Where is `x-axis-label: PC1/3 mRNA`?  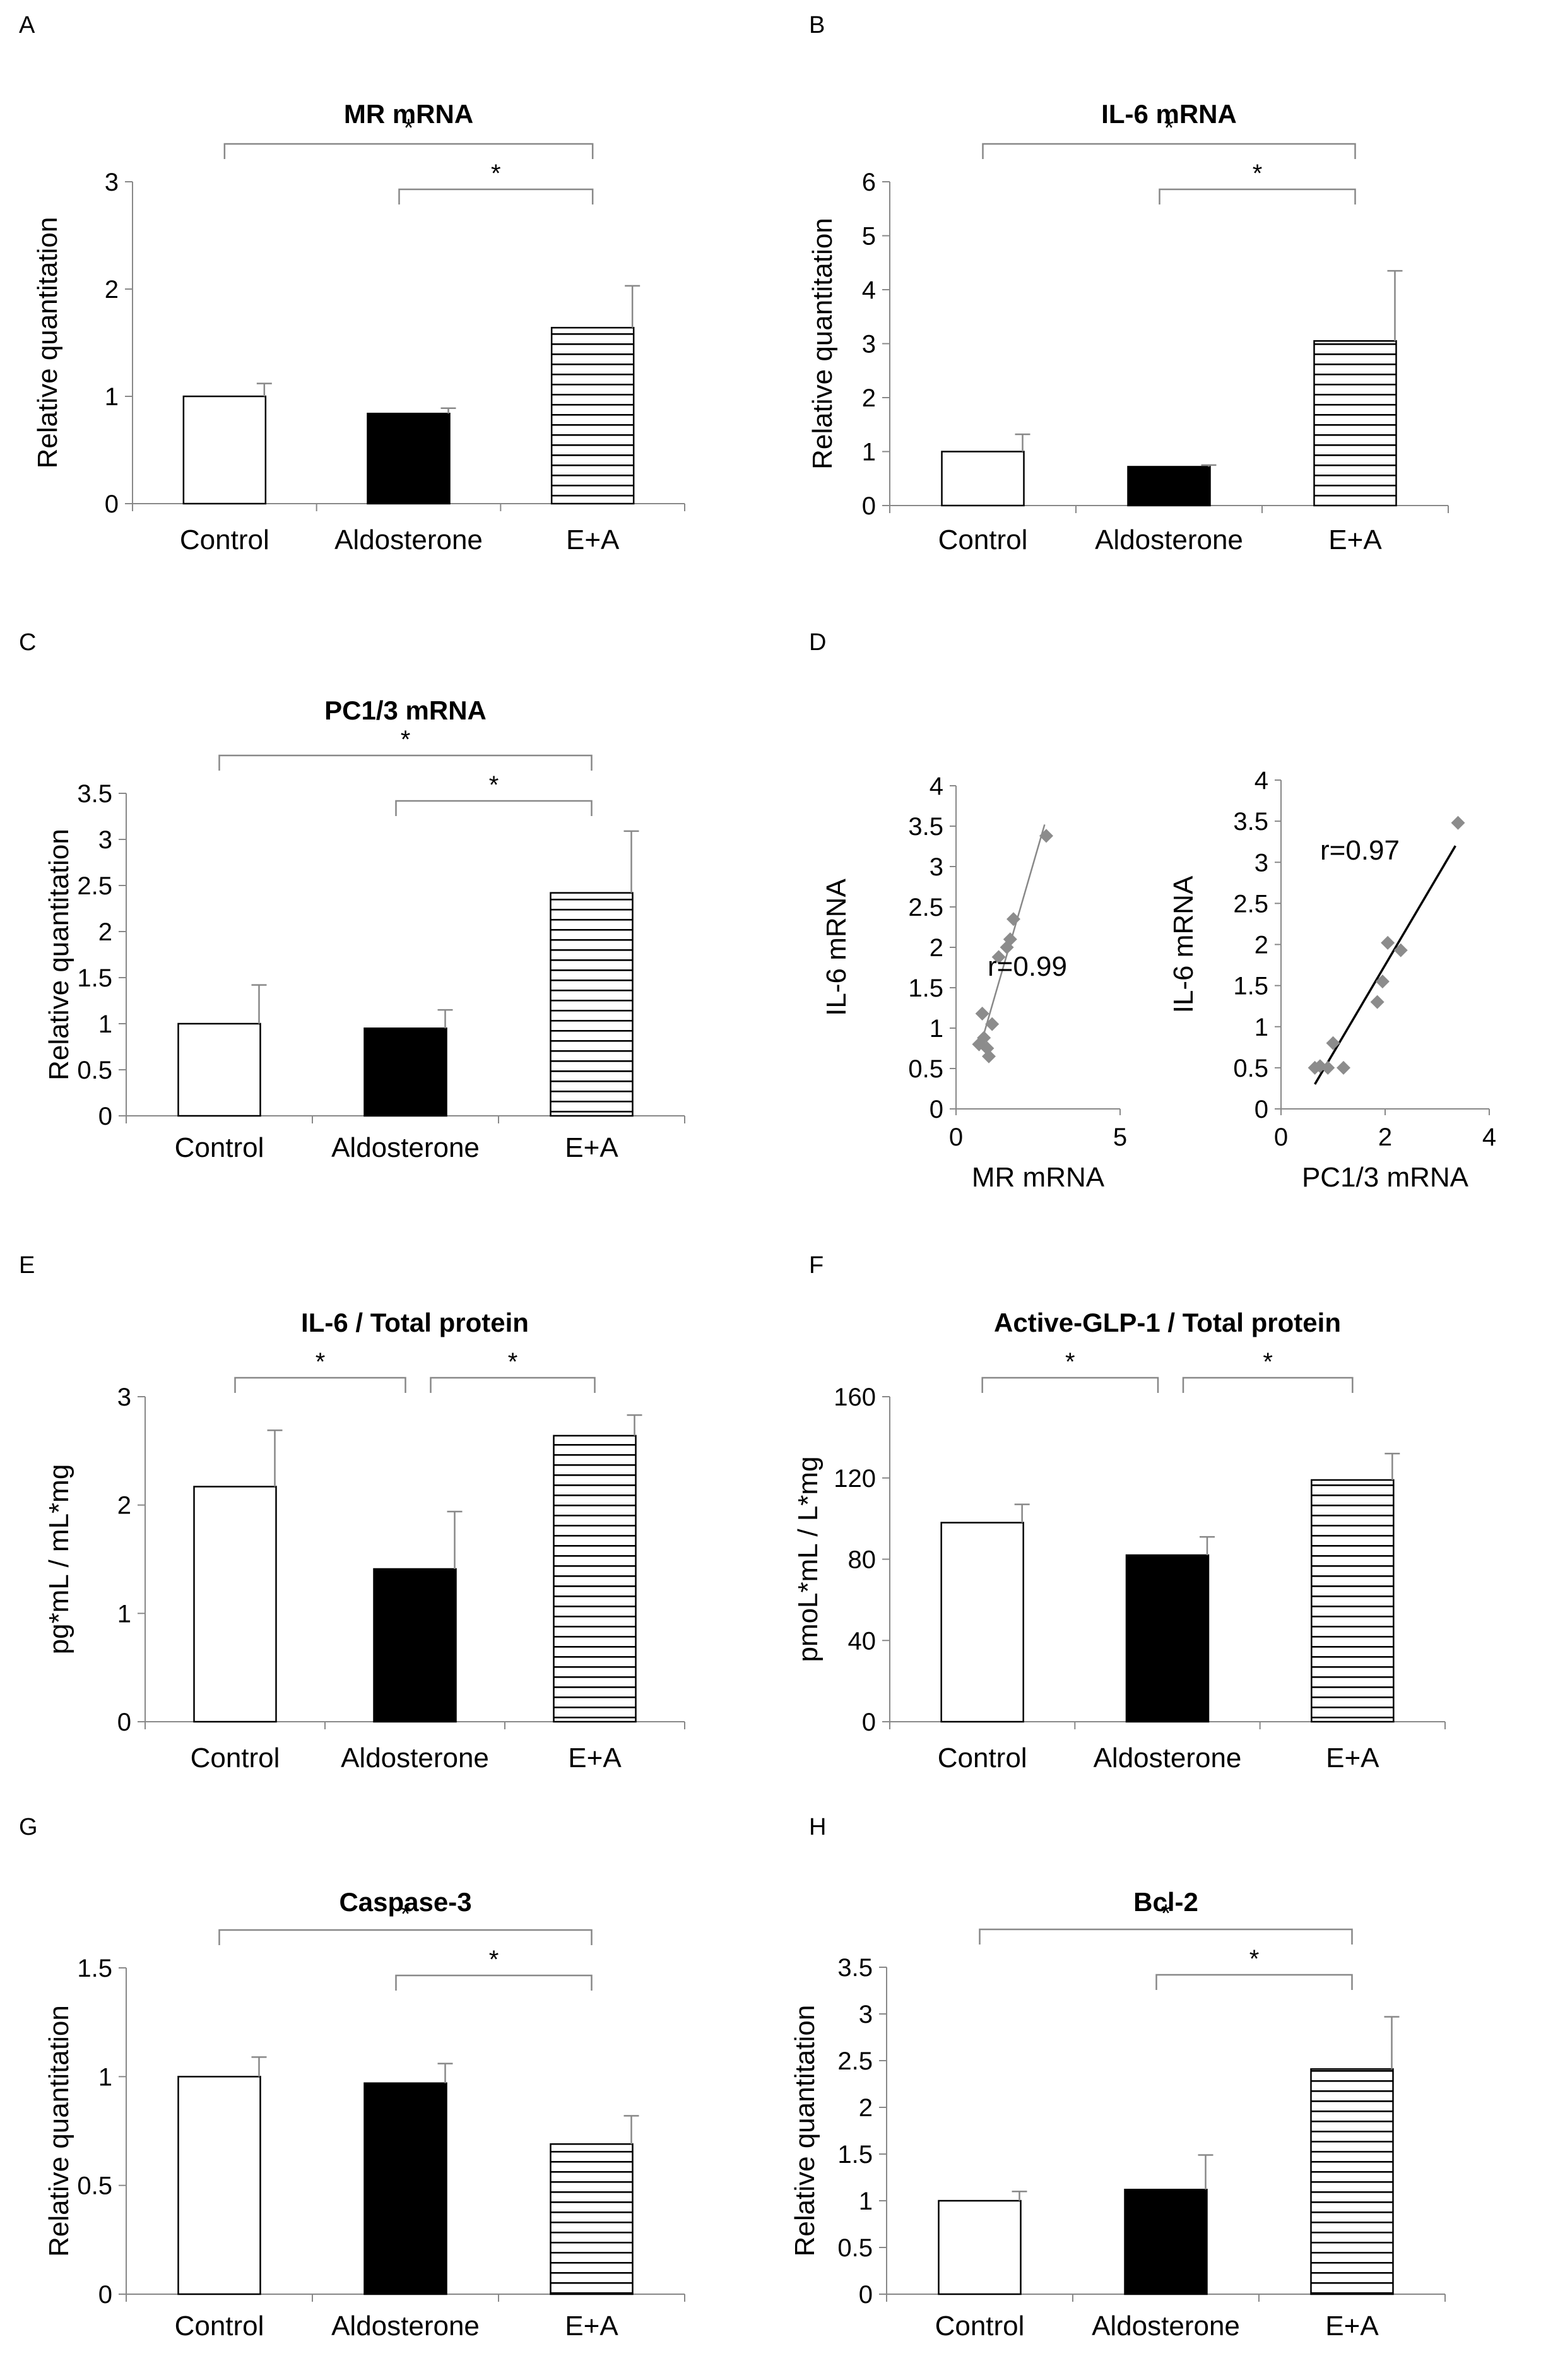
x-axis-label: PC1/3 mRNA is located at coordinates (1385, 1177).